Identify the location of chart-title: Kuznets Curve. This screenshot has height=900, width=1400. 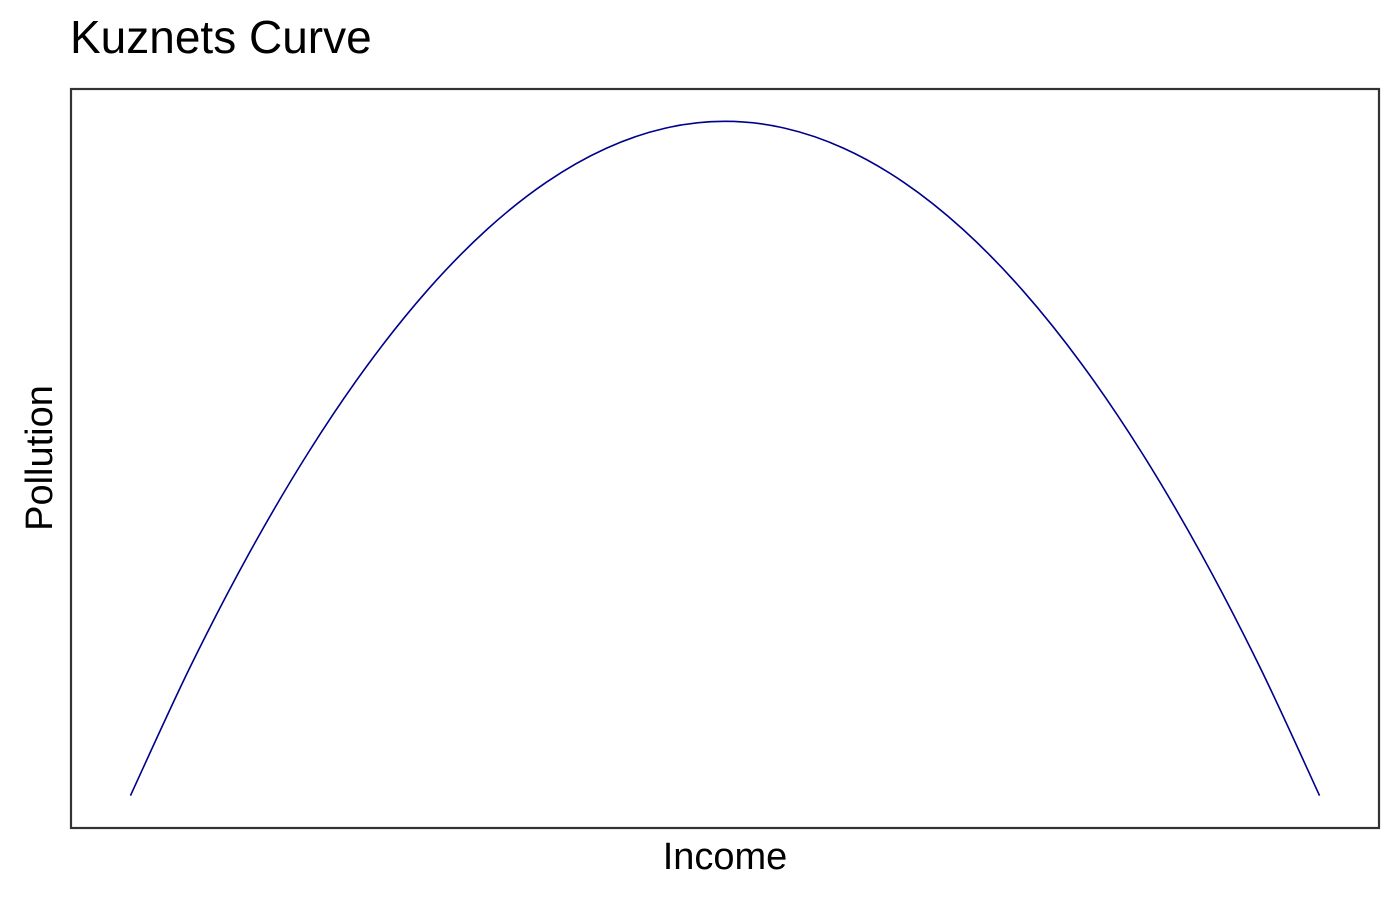
(221, 37).